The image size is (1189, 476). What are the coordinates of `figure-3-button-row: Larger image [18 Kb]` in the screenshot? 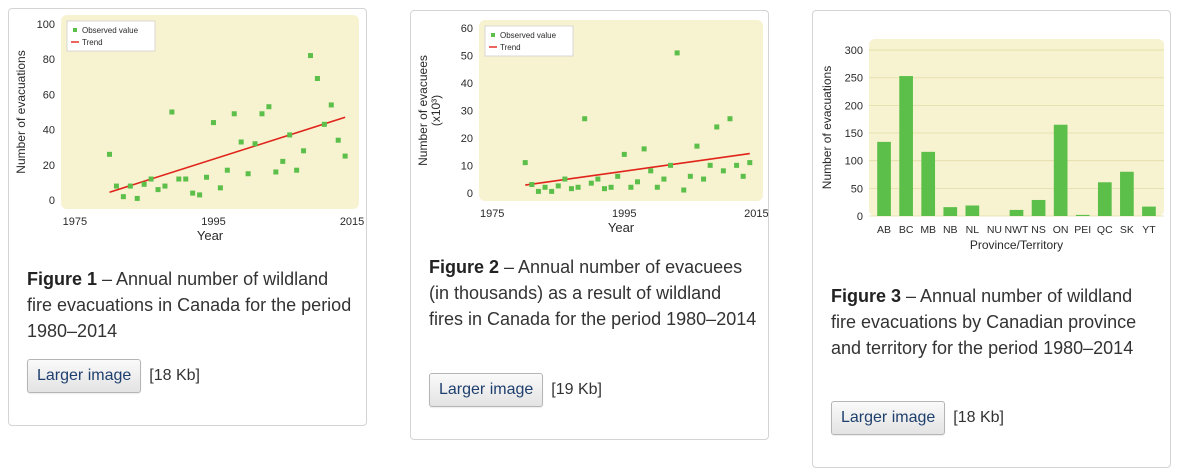 It's located at (917, 418).